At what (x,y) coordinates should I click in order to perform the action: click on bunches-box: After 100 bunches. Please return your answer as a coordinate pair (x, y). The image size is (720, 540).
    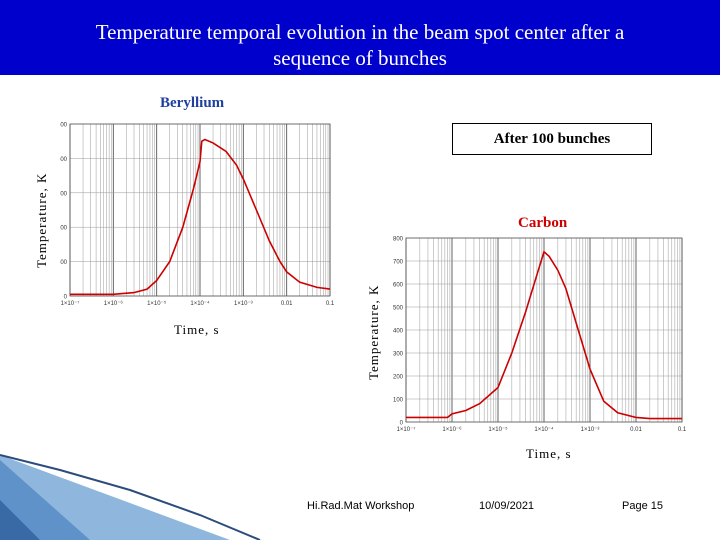
    Looking at the image, I should click on (552, 139).